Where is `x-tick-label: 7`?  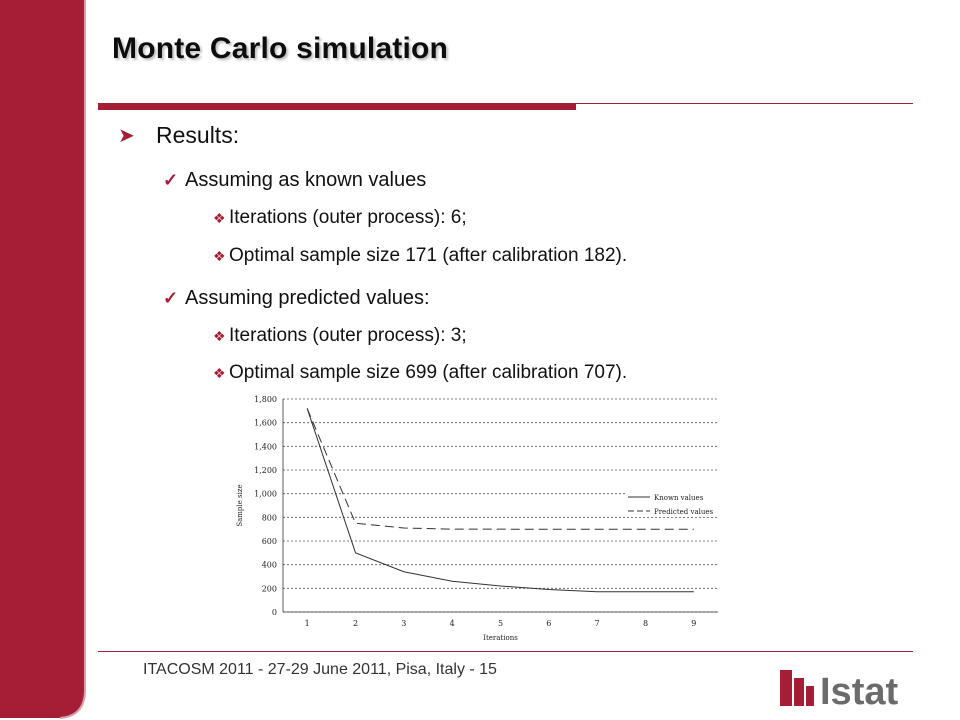 x-tick-label: 7 is located at coordinates (597, 623).